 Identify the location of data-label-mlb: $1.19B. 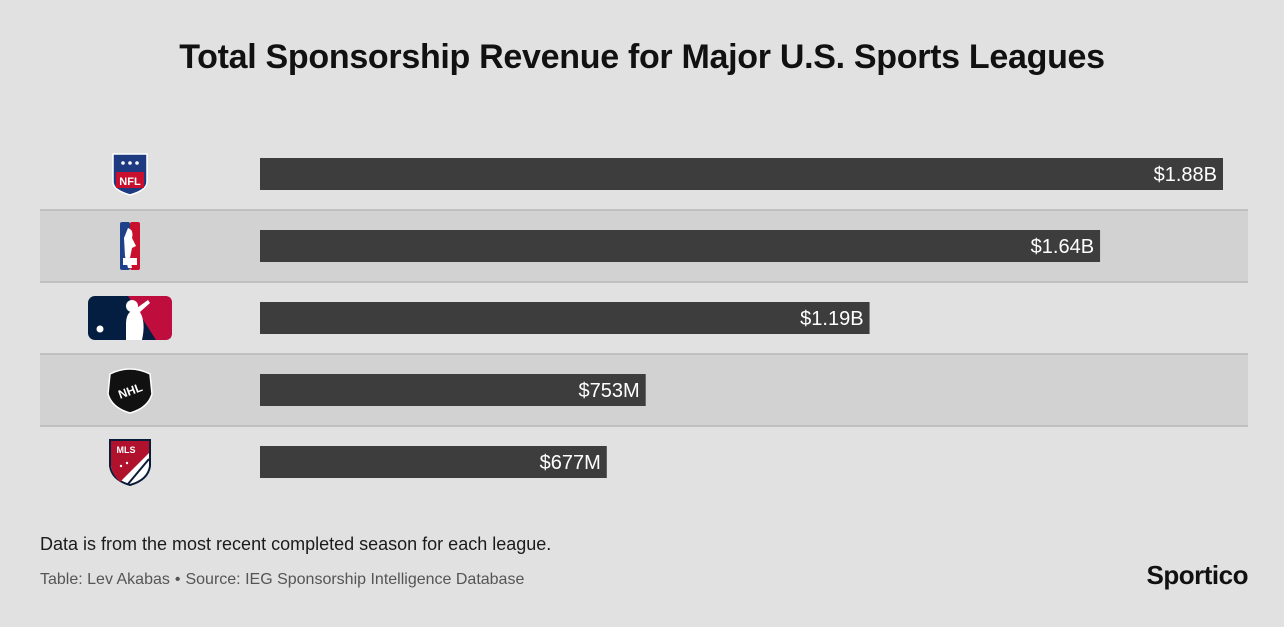
(831, 319).